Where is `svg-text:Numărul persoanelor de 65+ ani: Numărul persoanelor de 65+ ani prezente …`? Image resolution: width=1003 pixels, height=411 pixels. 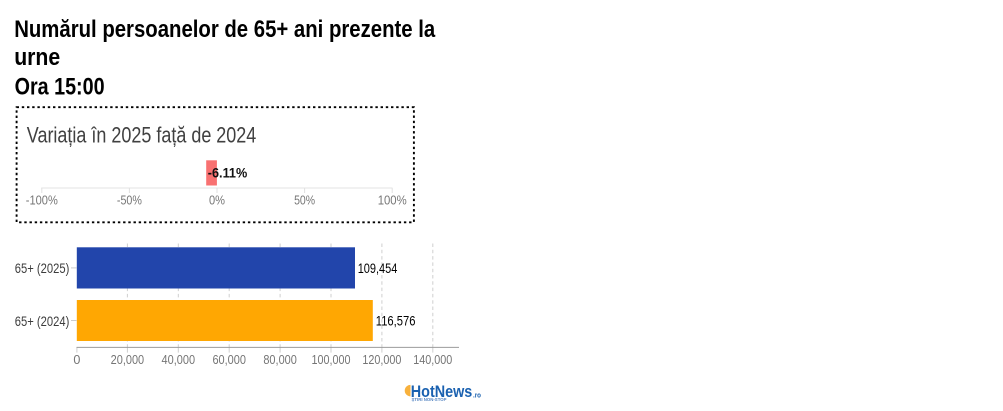 svg-text:Numărul persoanelor de 65+ ani: Numărul persoanelor de 65+ ani prezente … is located at coordinates (225, 29).